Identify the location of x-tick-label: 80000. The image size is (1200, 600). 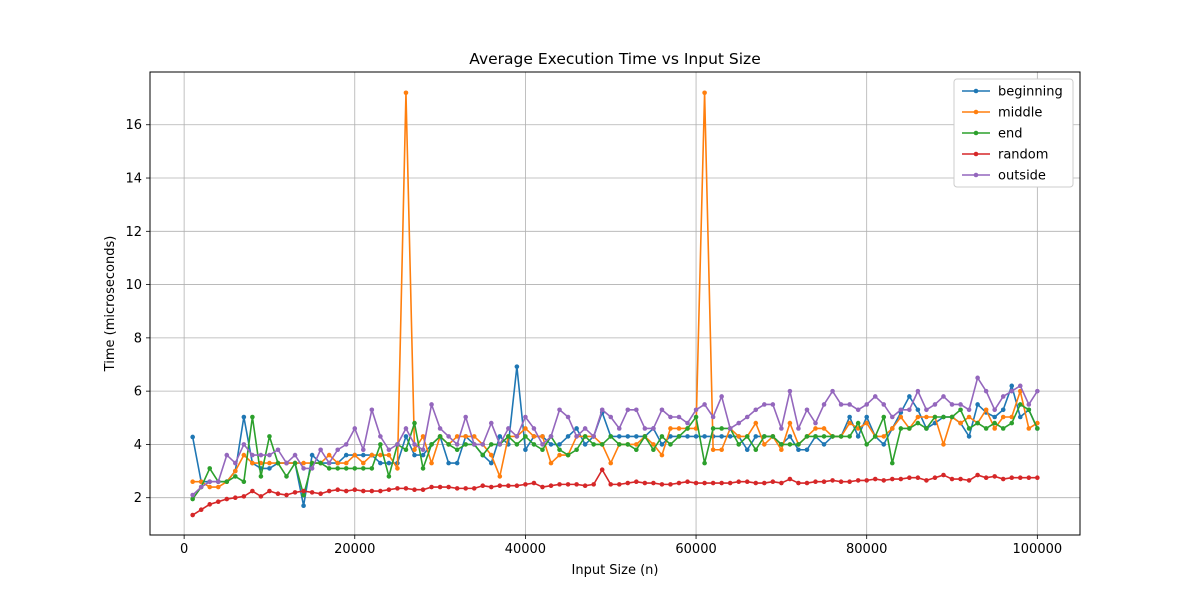
(866, 549).